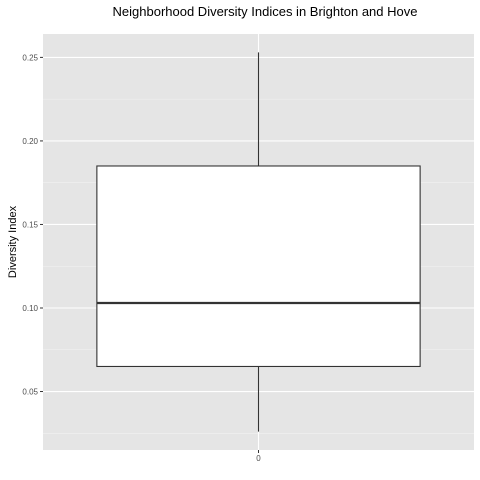 The height and width of the screenshot is (480, 480). I want to click on y-tick-label: 0.15, so click(30, 224).